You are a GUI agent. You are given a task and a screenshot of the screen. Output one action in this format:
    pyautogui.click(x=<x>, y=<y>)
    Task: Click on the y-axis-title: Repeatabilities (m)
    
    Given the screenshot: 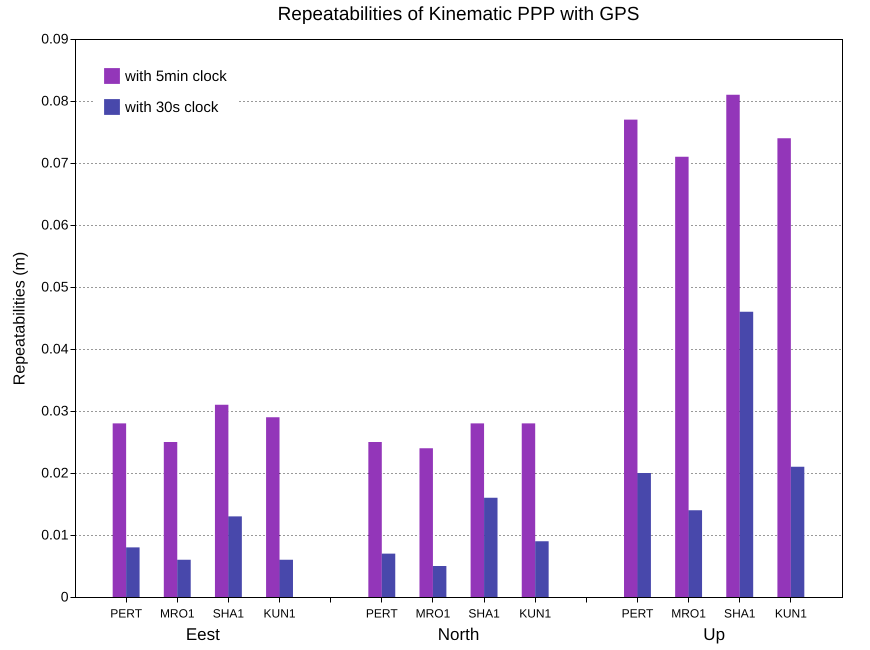 What is the action you would take?
    pyautogui.click(x=19, y=319)
    